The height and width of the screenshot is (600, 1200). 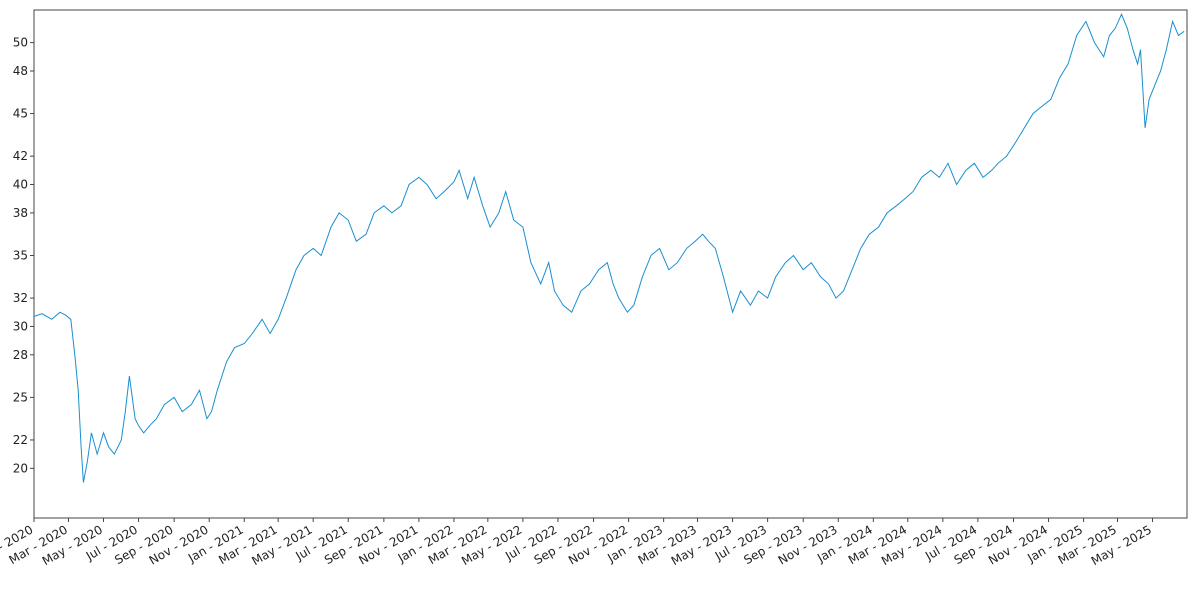 I want to click on y-tick-label: 25, so click(x=20, y=397).